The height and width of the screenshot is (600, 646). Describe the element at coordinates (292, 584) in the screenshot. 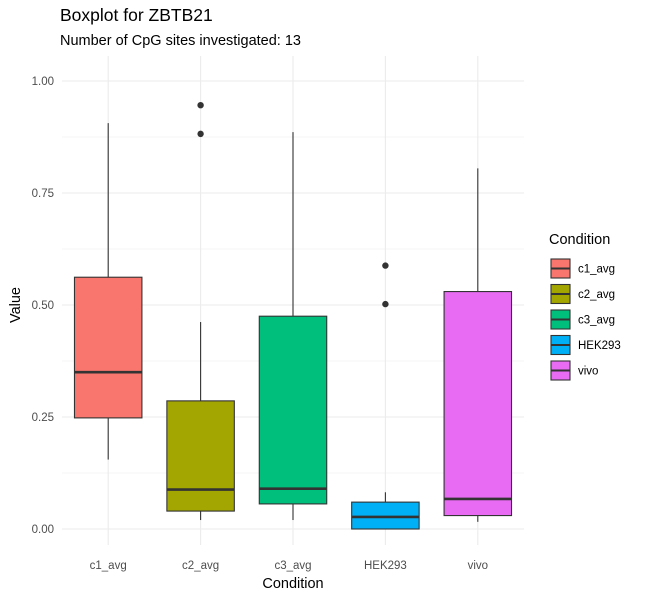

I see `x-axis-title: Condition` at that location.